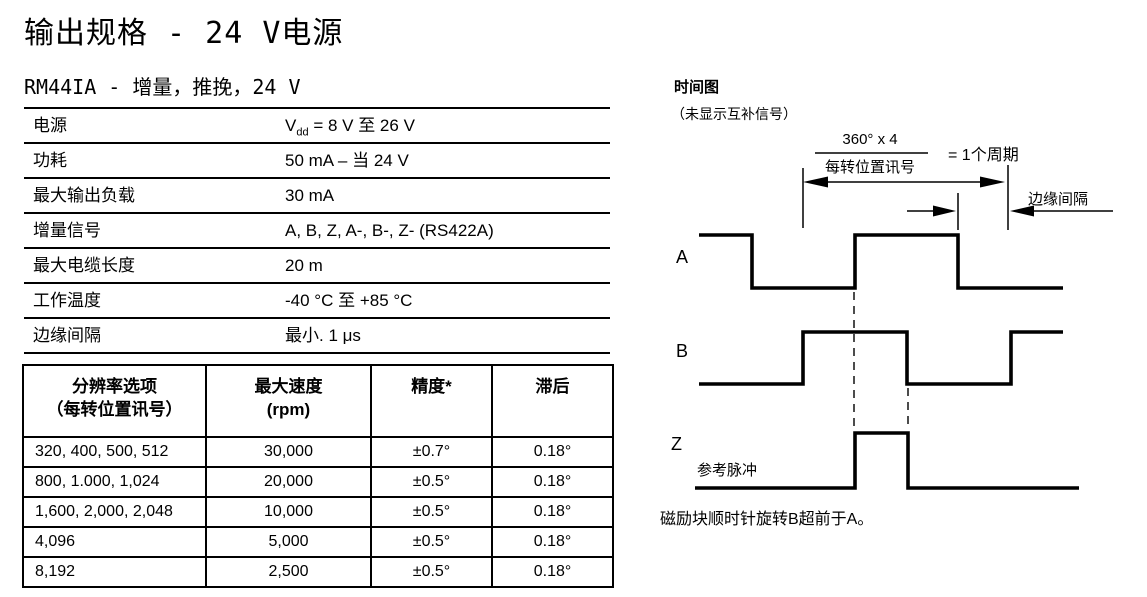 The width and height of the screenshot is (1147, 597). I want to click on spec-label: 功耗, so click(50, 160).